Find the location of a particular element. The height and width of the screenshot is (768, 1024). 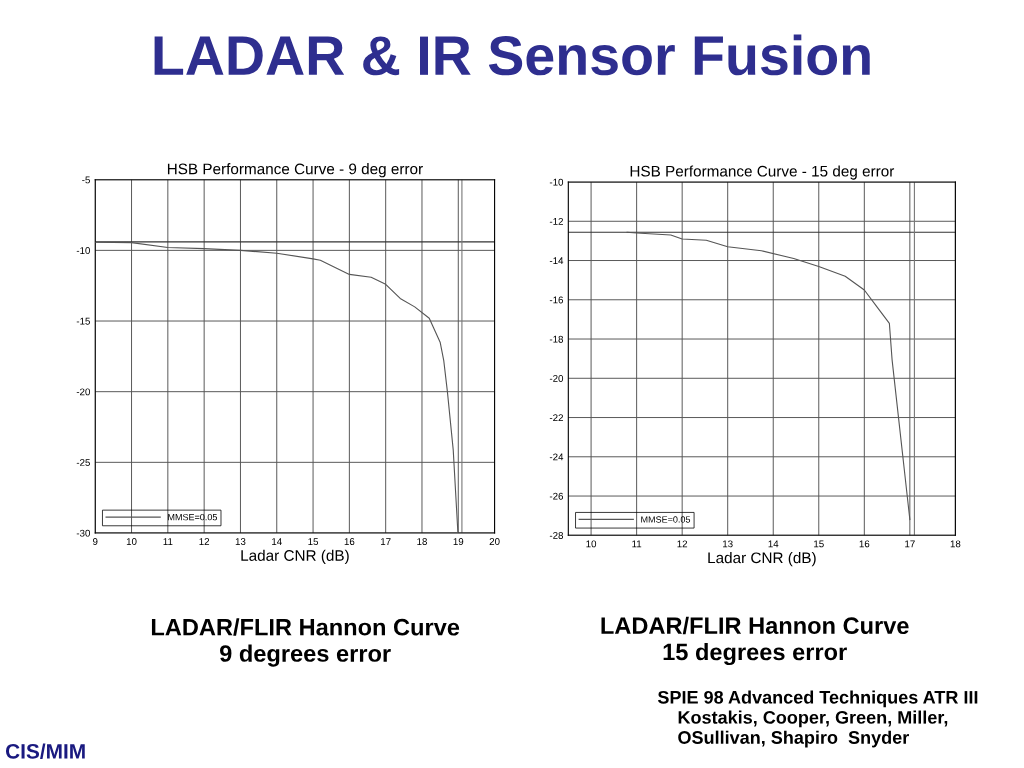

y-tick-label: -24 is located at coordinates (556, 457).